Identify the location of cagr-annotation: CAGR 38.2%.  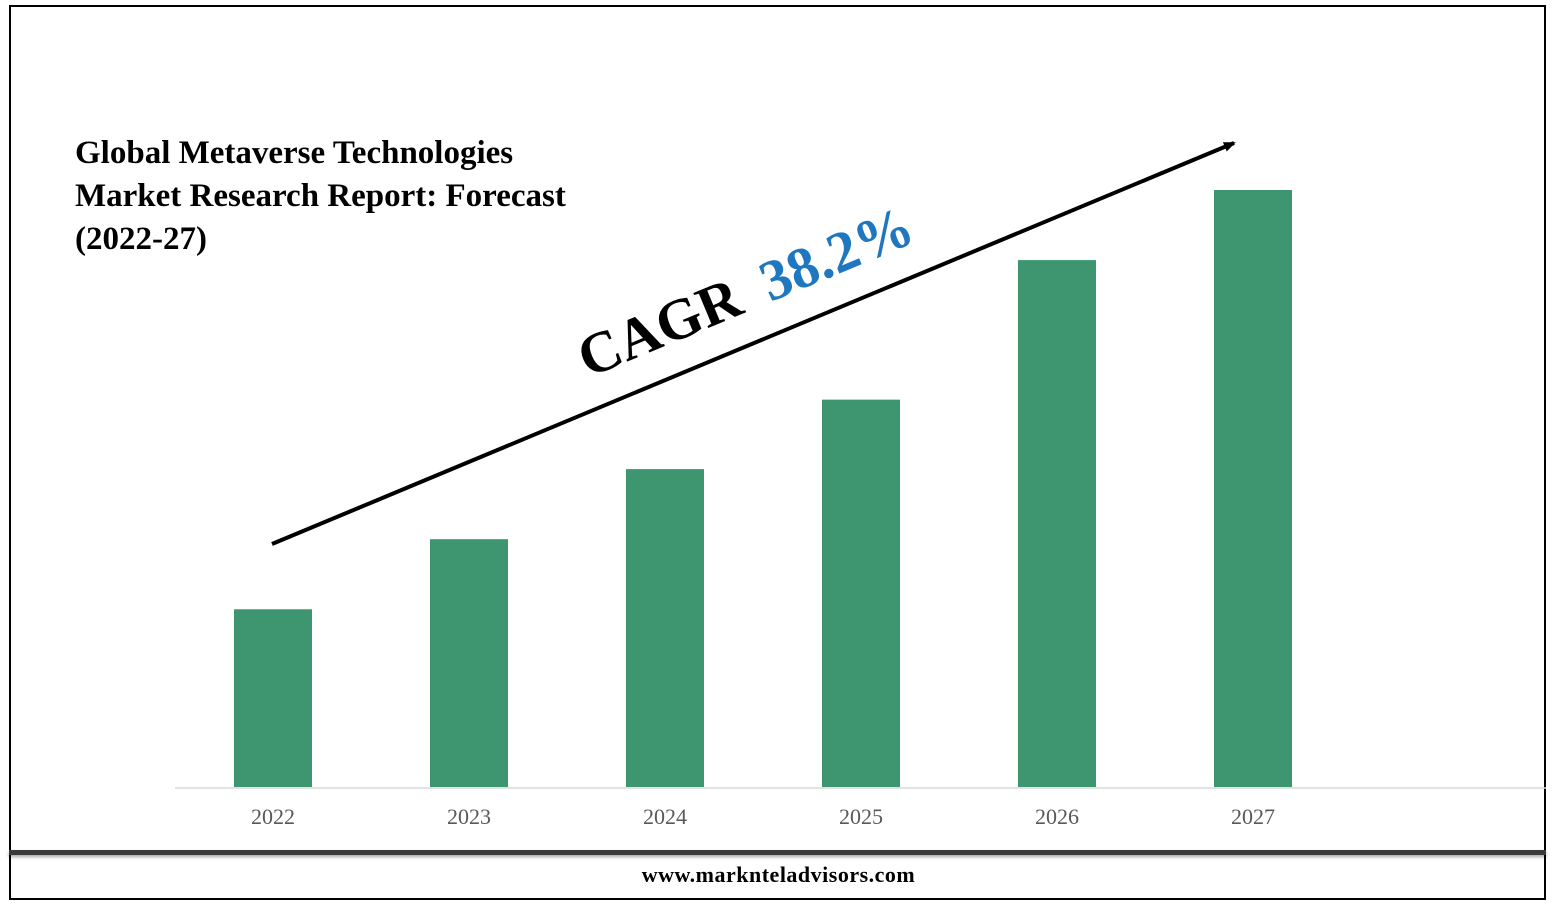
(745, 291).